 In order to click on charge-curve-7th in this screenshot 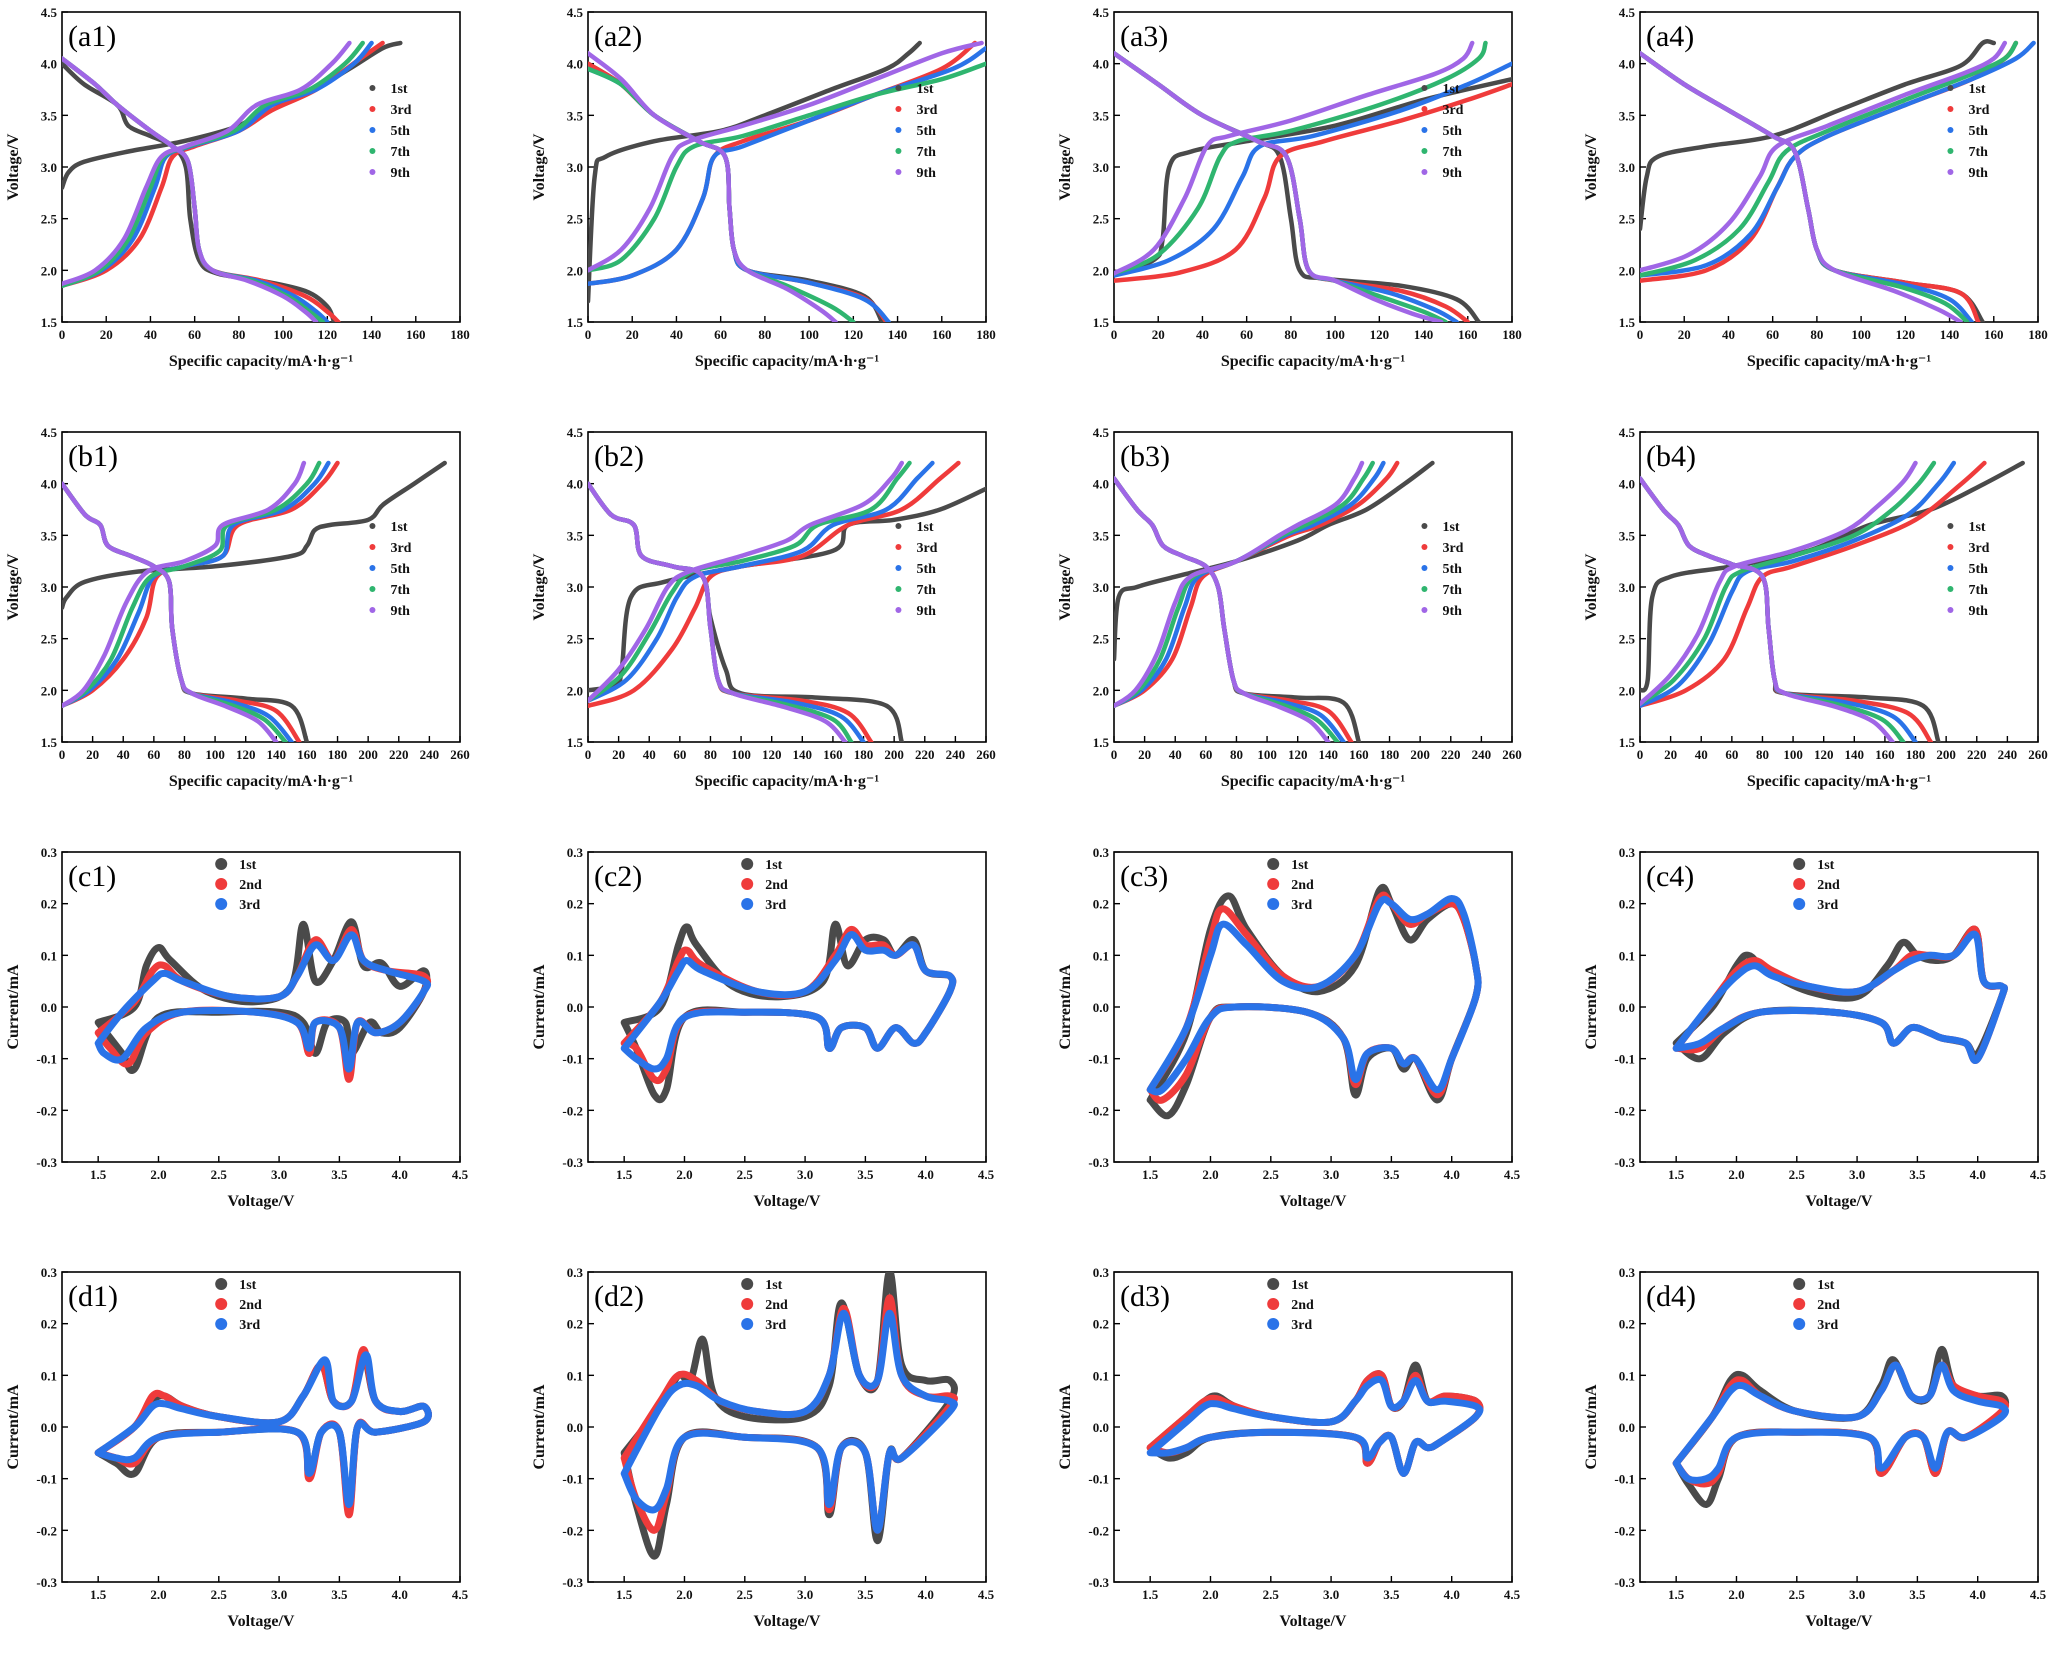, I will do `click(192, 584)`.